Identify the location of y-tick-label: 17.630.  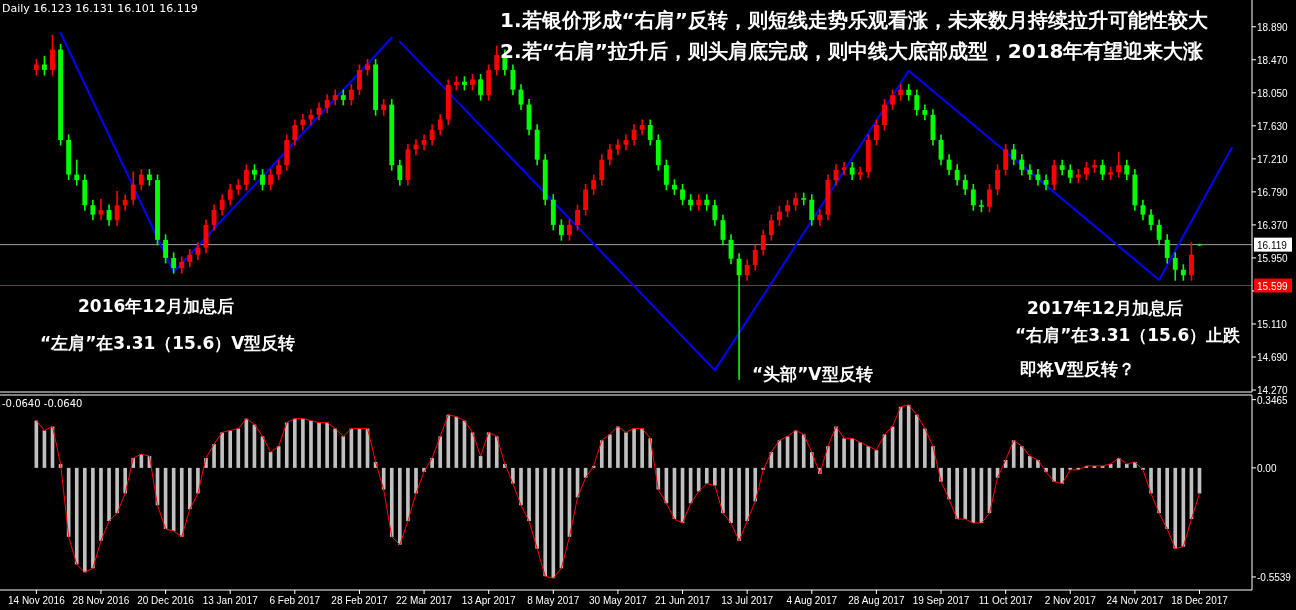
(1273, 126).